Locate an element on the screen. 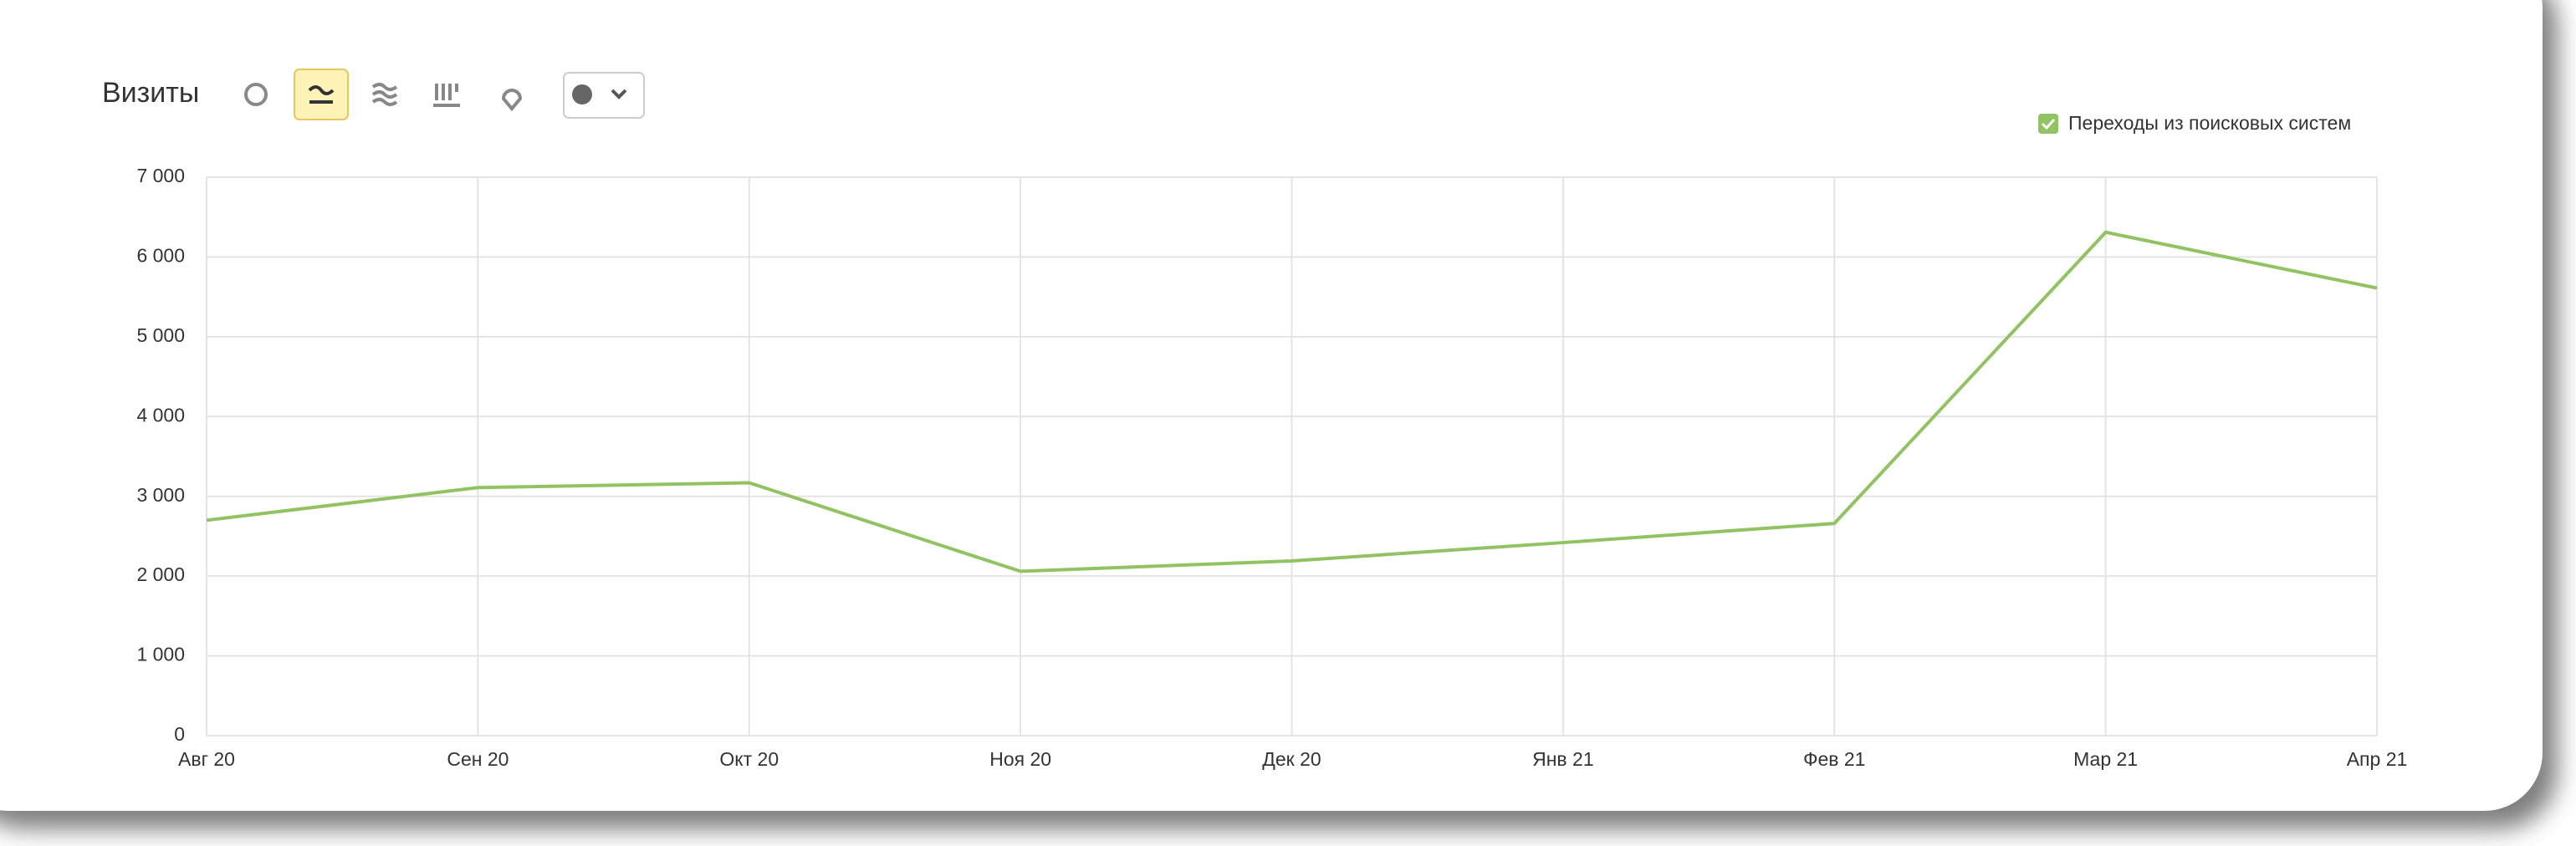 This screenshot has height=846, width=2576. y-tick-label: 7 000 is located at coordinates (160, 175).